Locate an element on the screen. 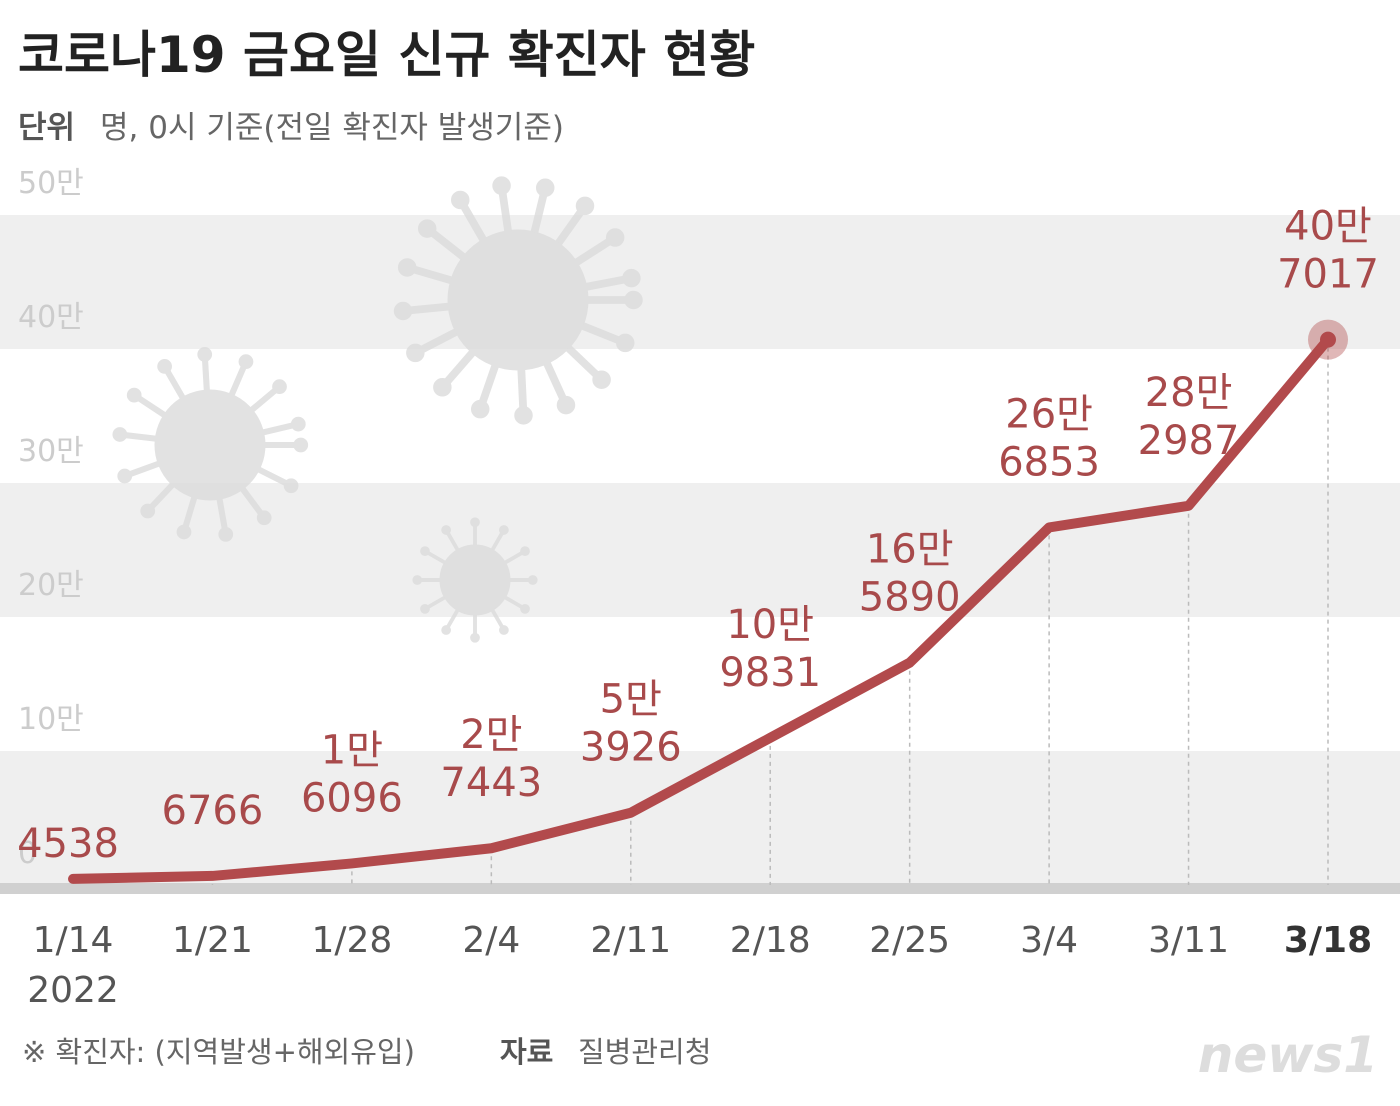 The image size is (1400, 1106). logo: news1 is located at coordinates (1288, 1055).